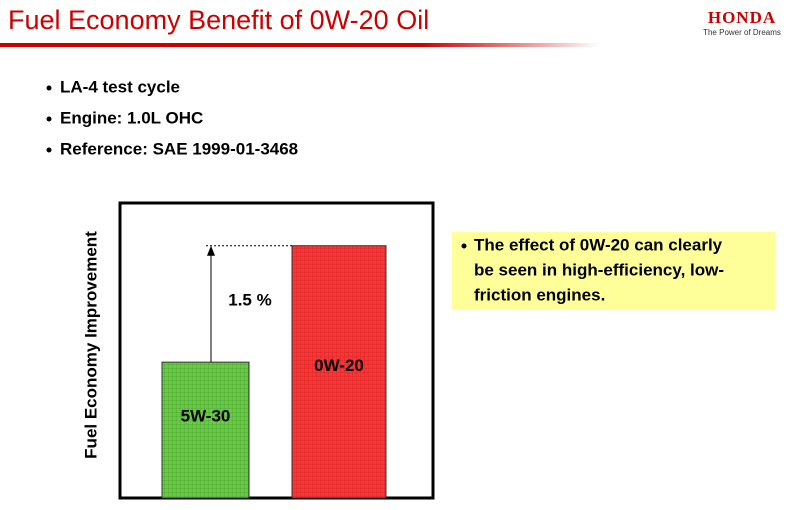 The width and height of the screenshot is (800, 510). I want to click on note-line: be seen in high-efficiency, low-, so click(599, 269).